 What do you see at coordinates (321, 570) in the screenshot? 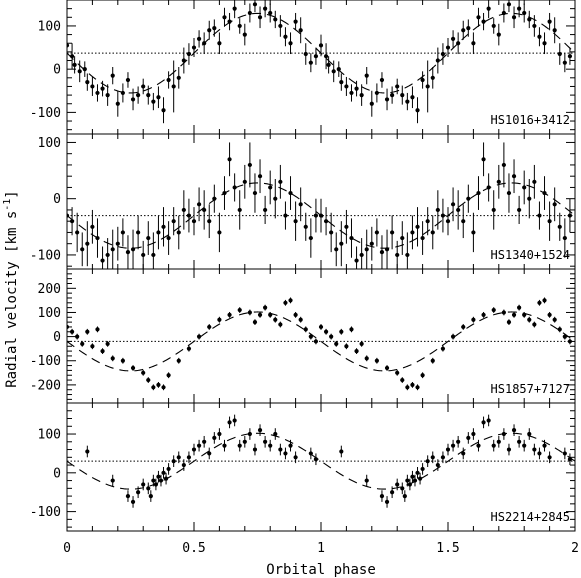
I see `x-axis-title: Orbital phase` at bounding box center [321, 570].